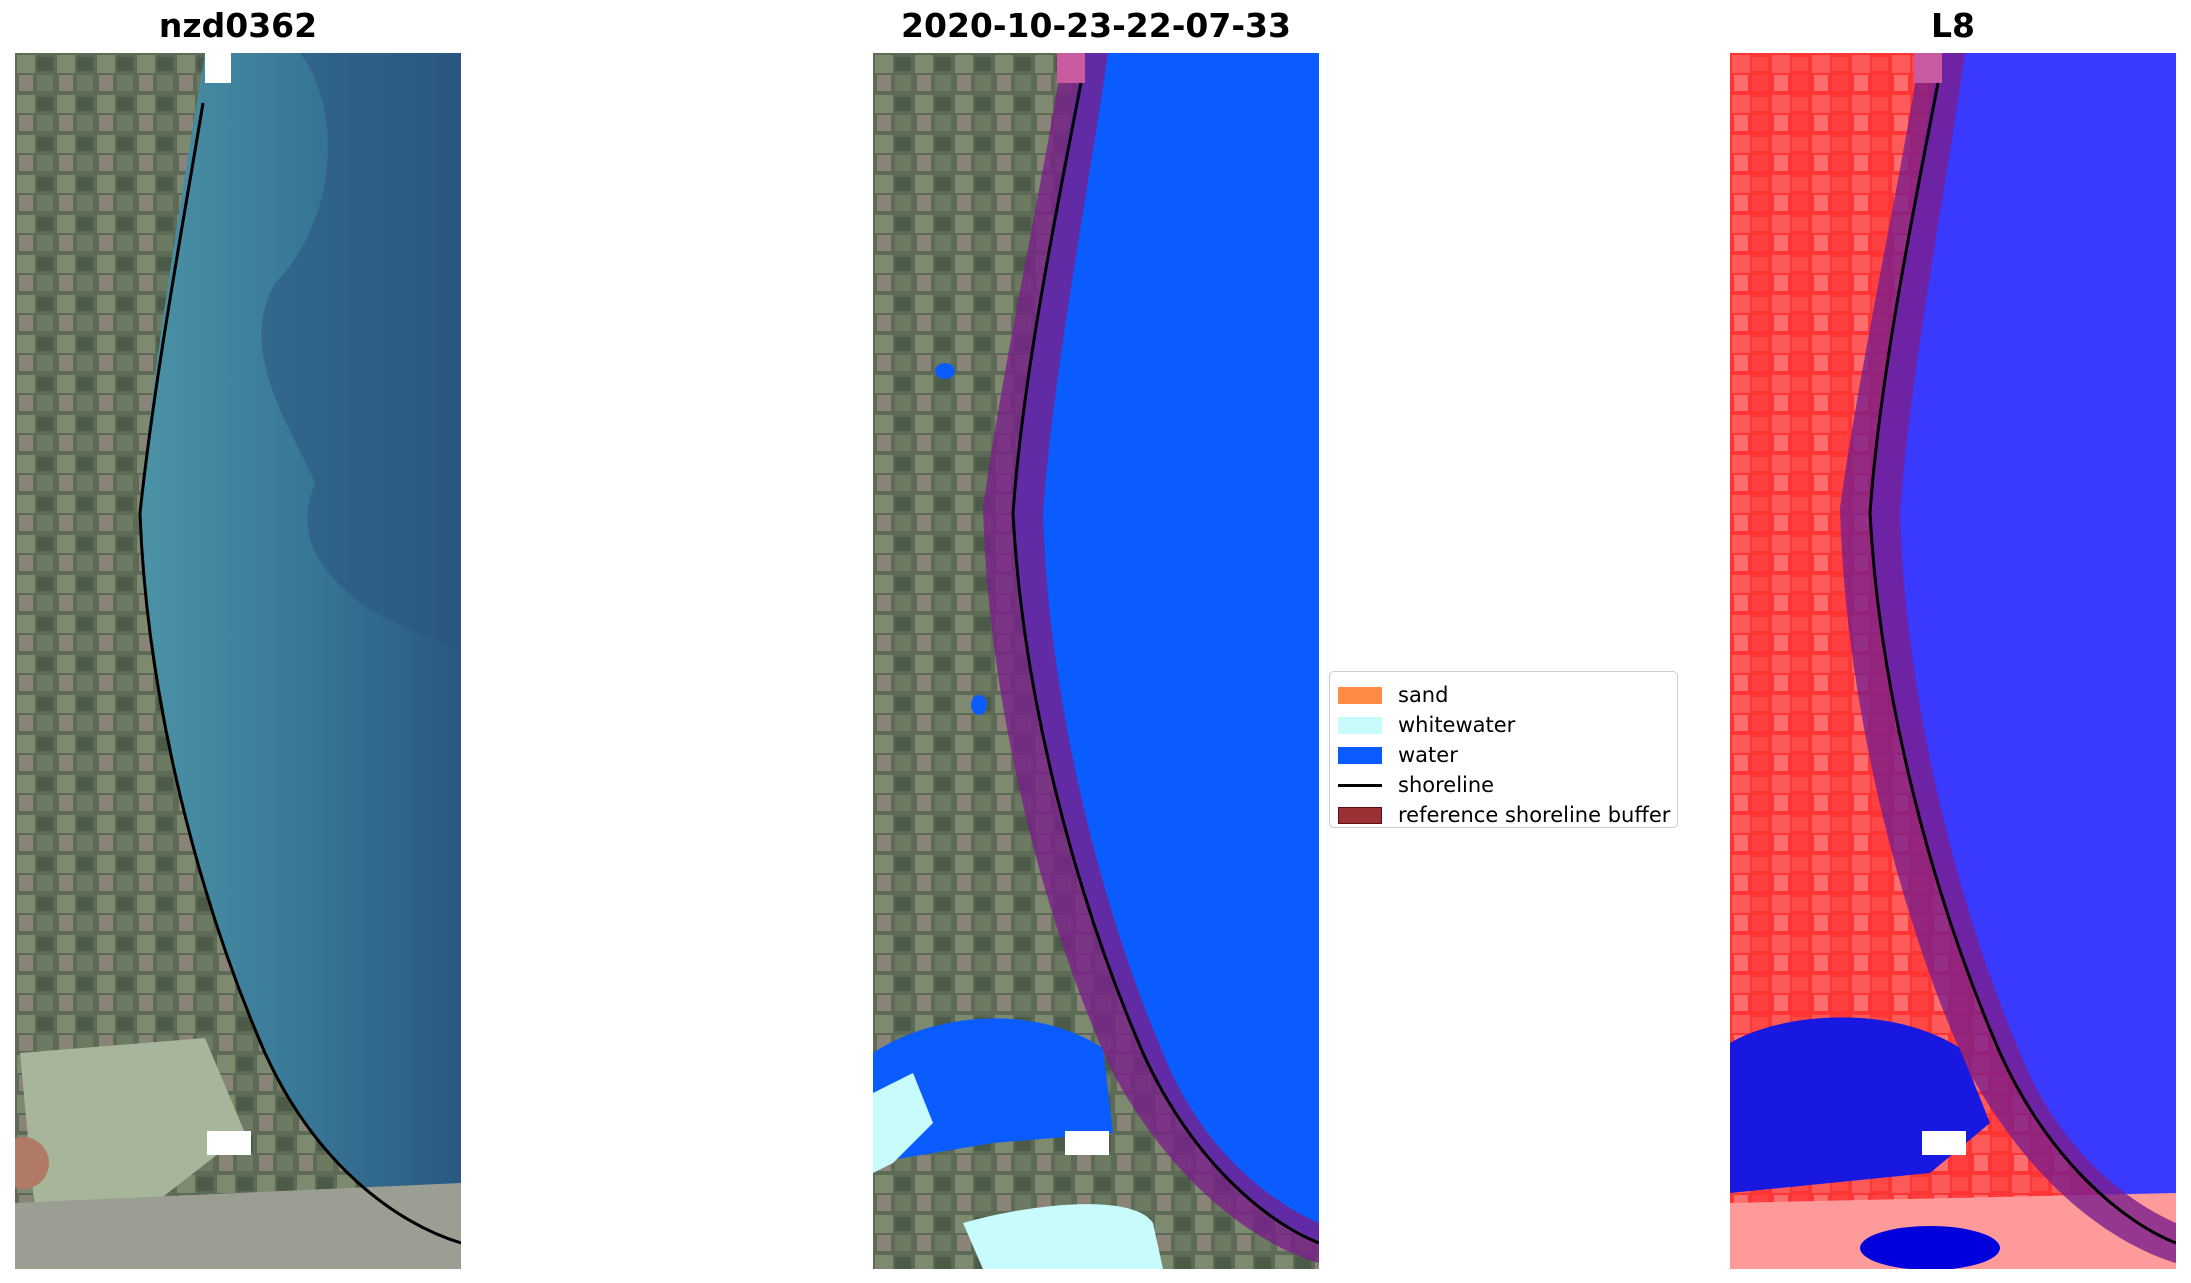 This screenshot has height=1283, width=2191. Describe the element at coordinates (1457, 725) in the screenshot. I see `legend-label: whitewater` at that location.